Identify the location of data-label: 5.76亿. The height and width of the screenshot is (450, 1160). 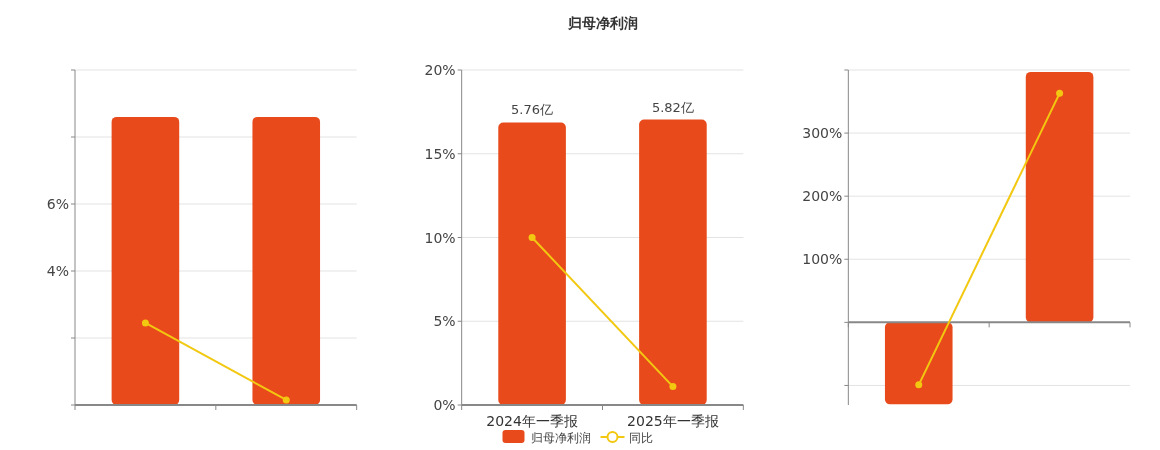
(532, 110).